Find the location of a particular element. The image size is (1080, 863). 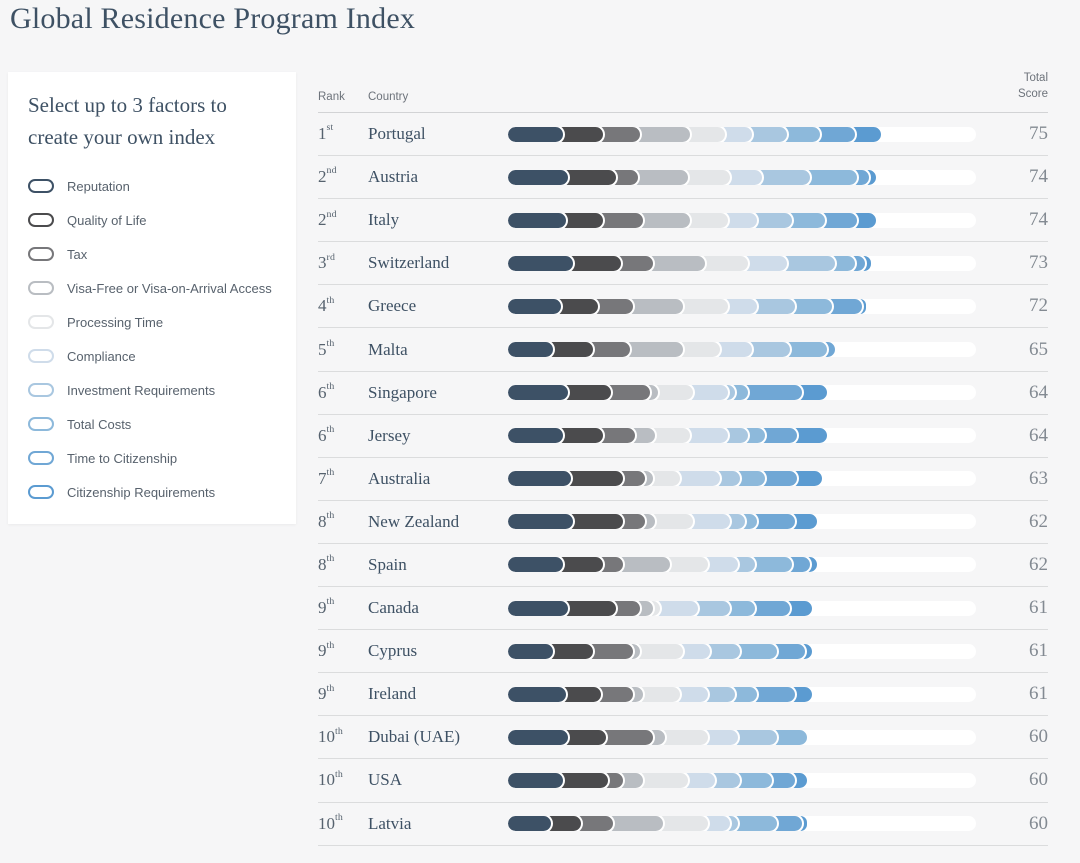

table-row-dubai-uae: 10th Dubai (UAE) 60 is located at coordinates (683, 738).